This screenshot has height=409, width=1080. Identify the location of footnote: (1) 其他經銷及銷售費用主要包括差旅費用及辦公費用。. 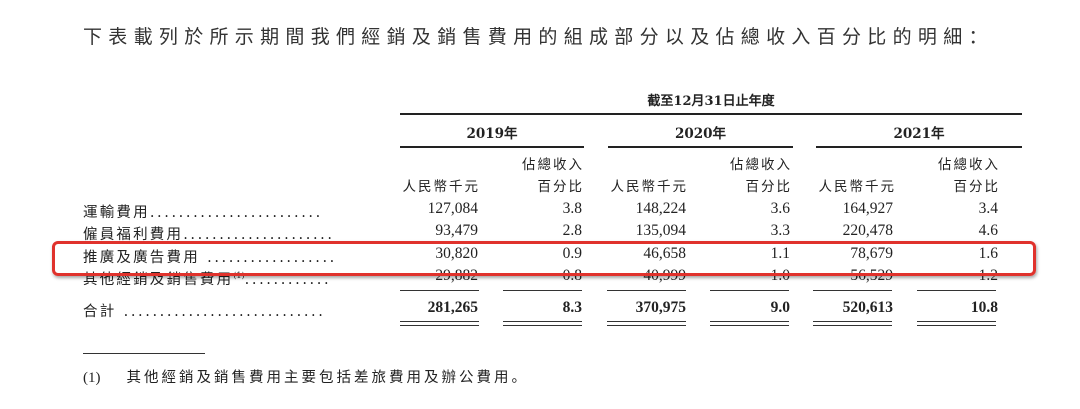
(306, 376).